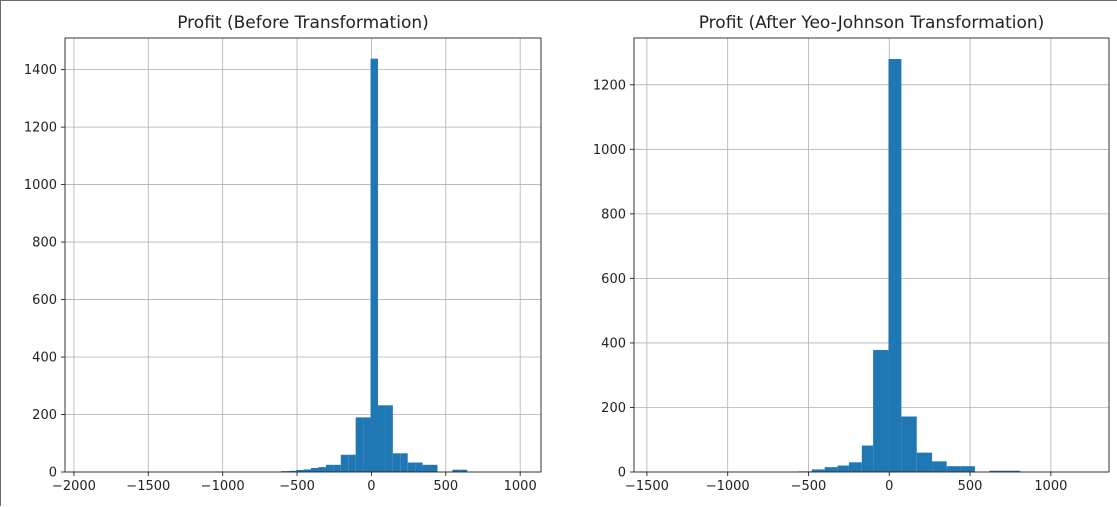 The width and height of the screenshot is (1117, 507). What do you see at coordinates (74, 486) in the screenshot?
I see `x-tick-label: −2000` at bounding box center [74, 486].